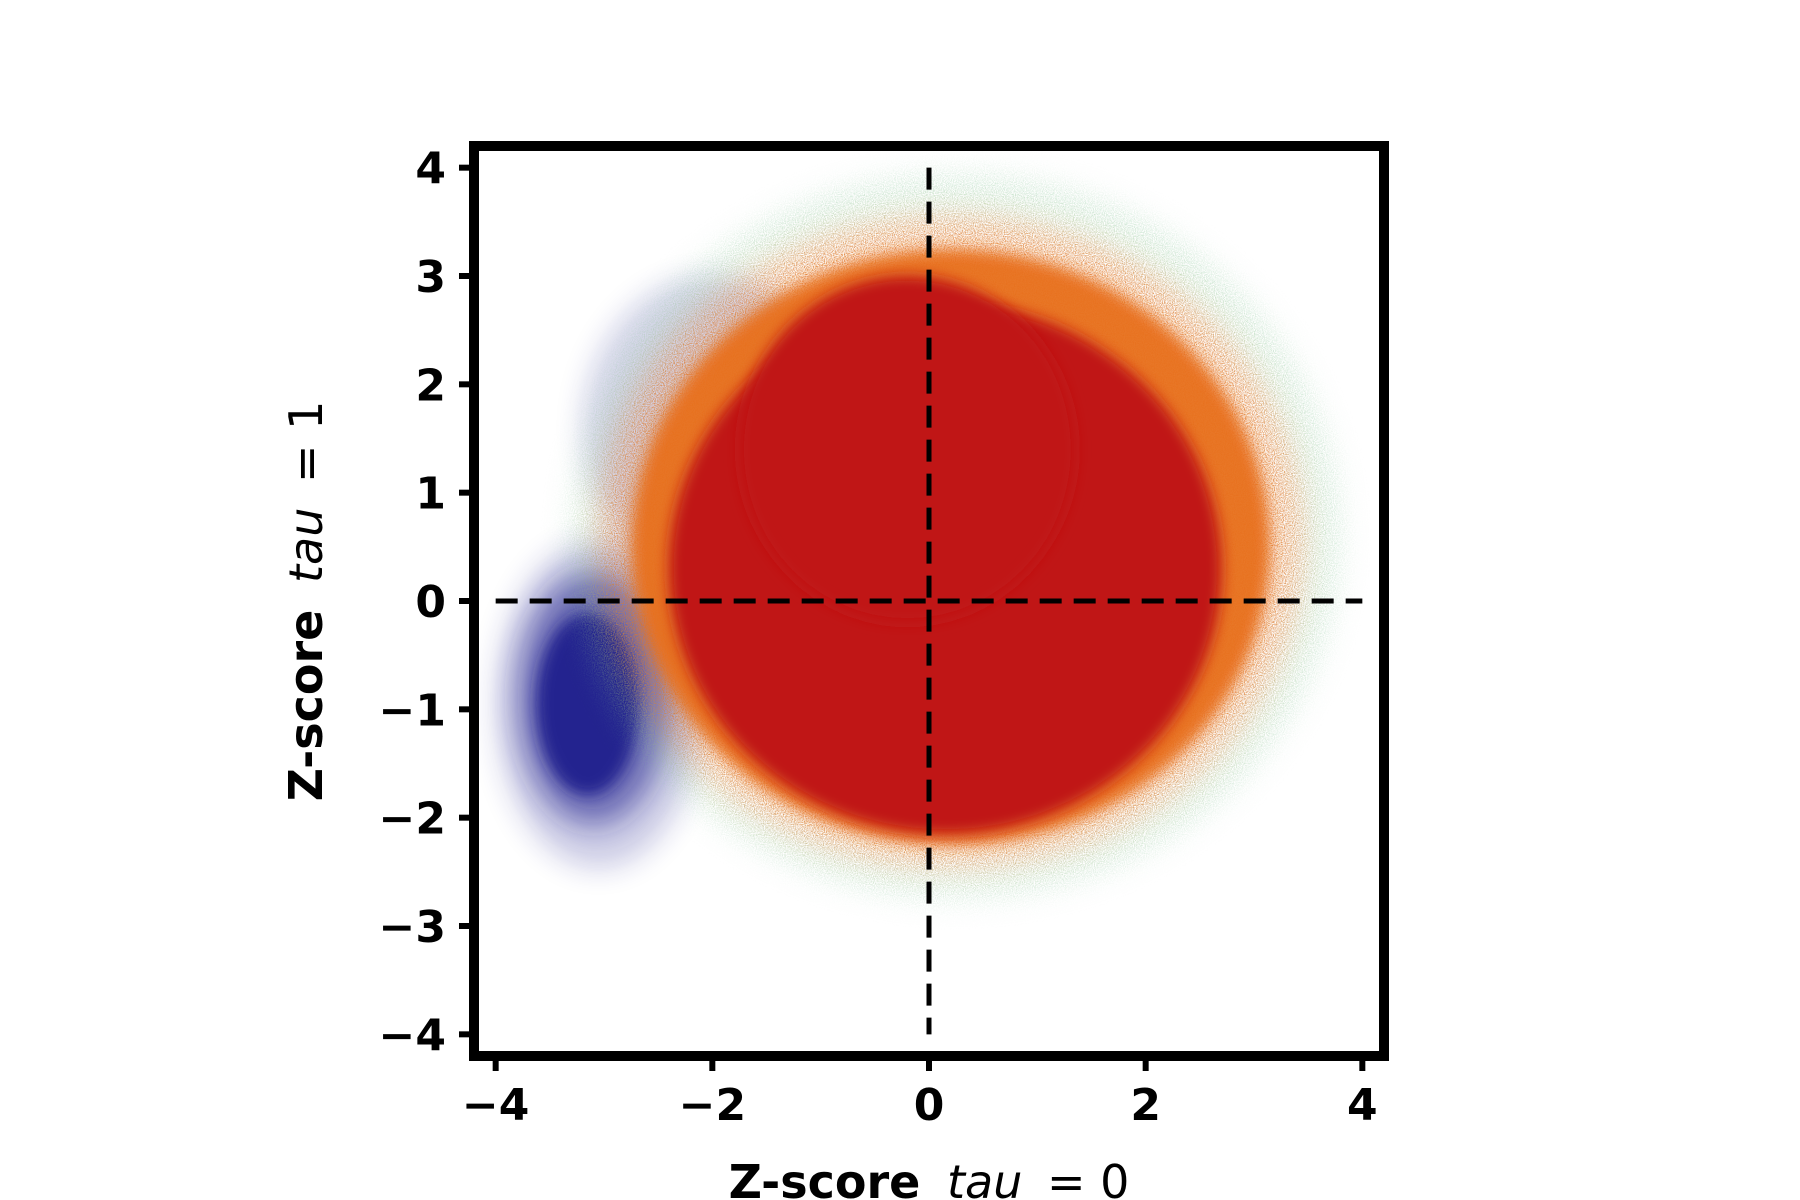  Describe the element at coordinates (306, 601) in the screenshot. I see `y-axis-label: Z-score tau = 1` at that location.